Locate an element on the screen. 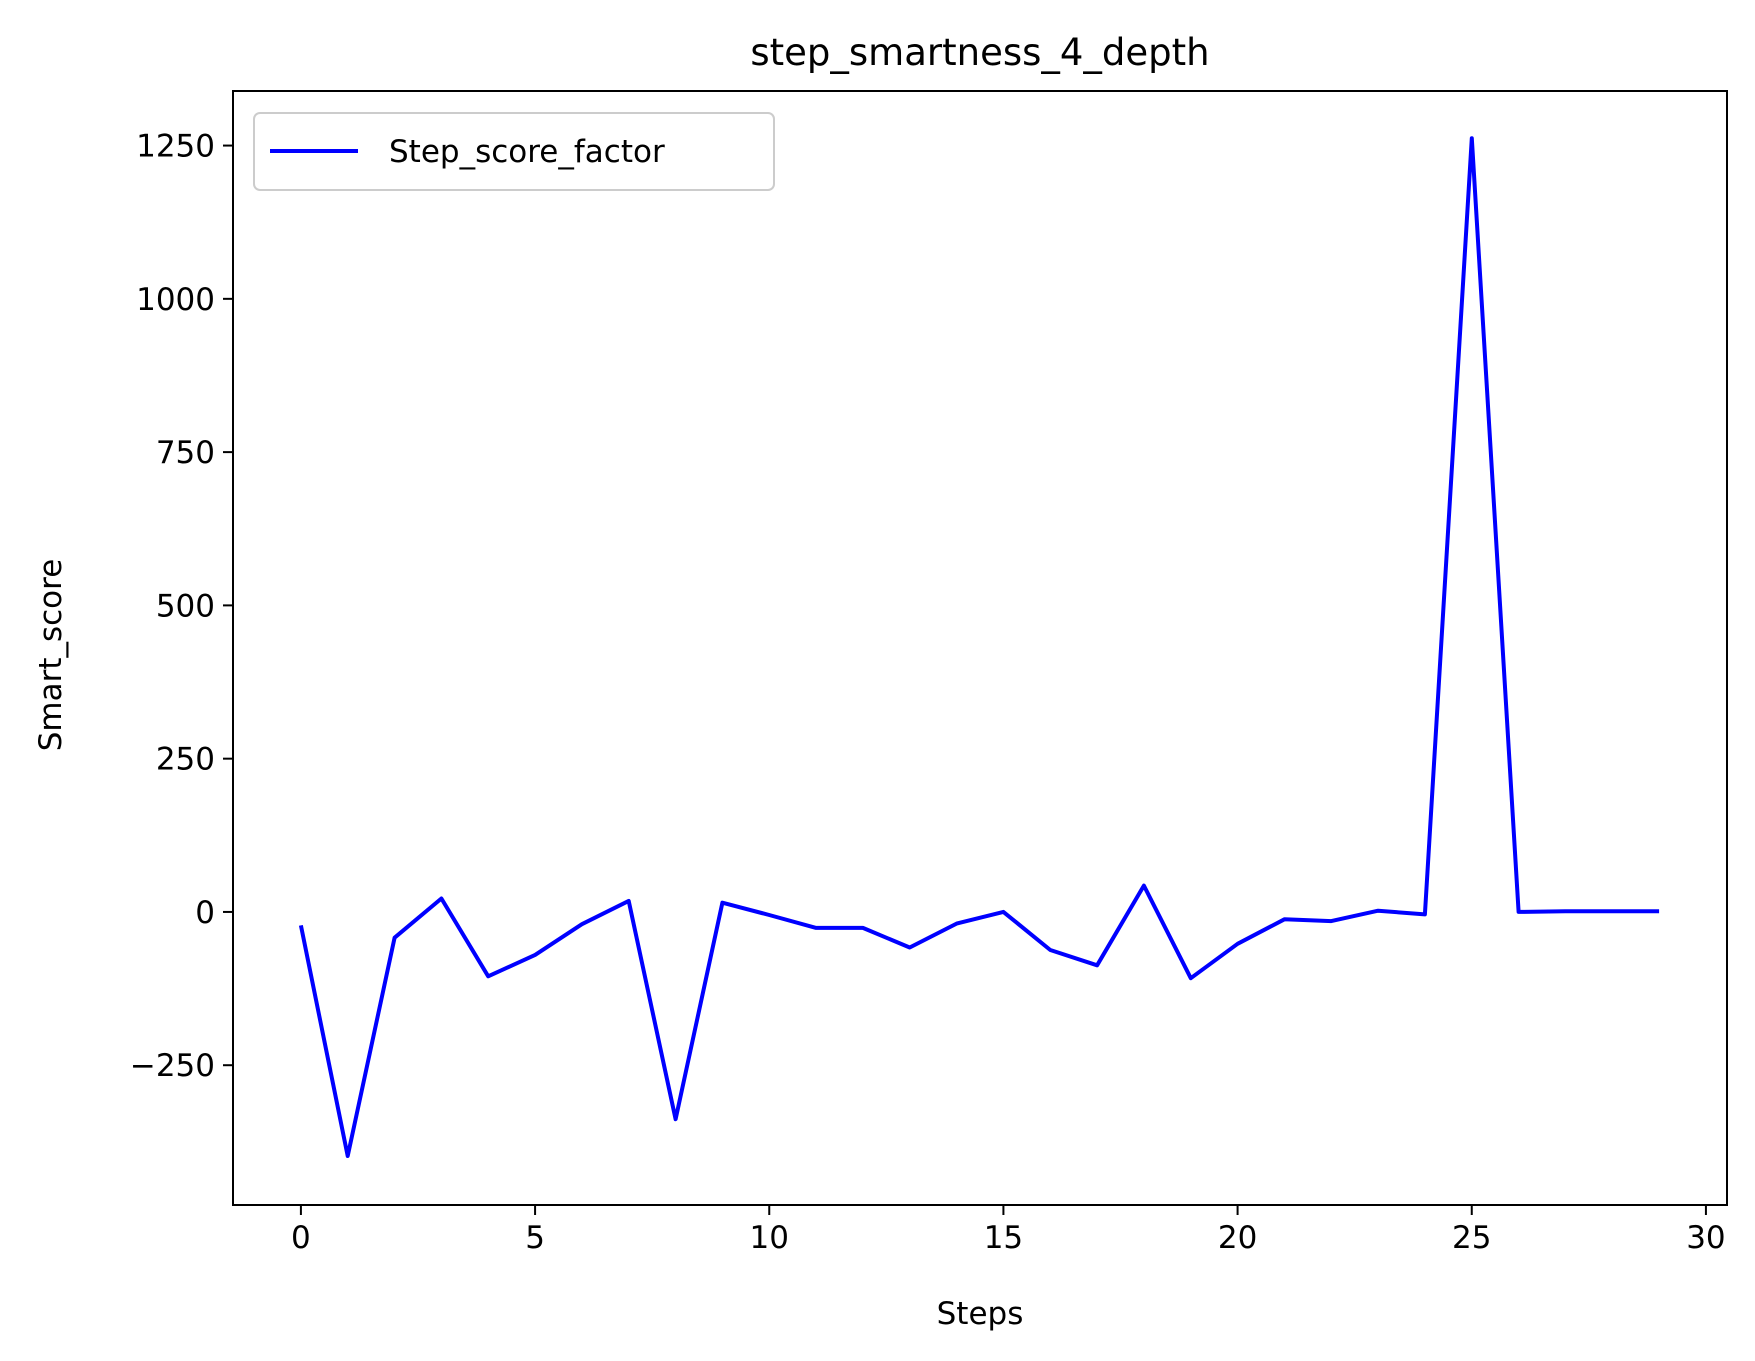 The height and width of the screenshot is (1361, 1755). y-tick-label: 0 is located at coordinates (205, 913).